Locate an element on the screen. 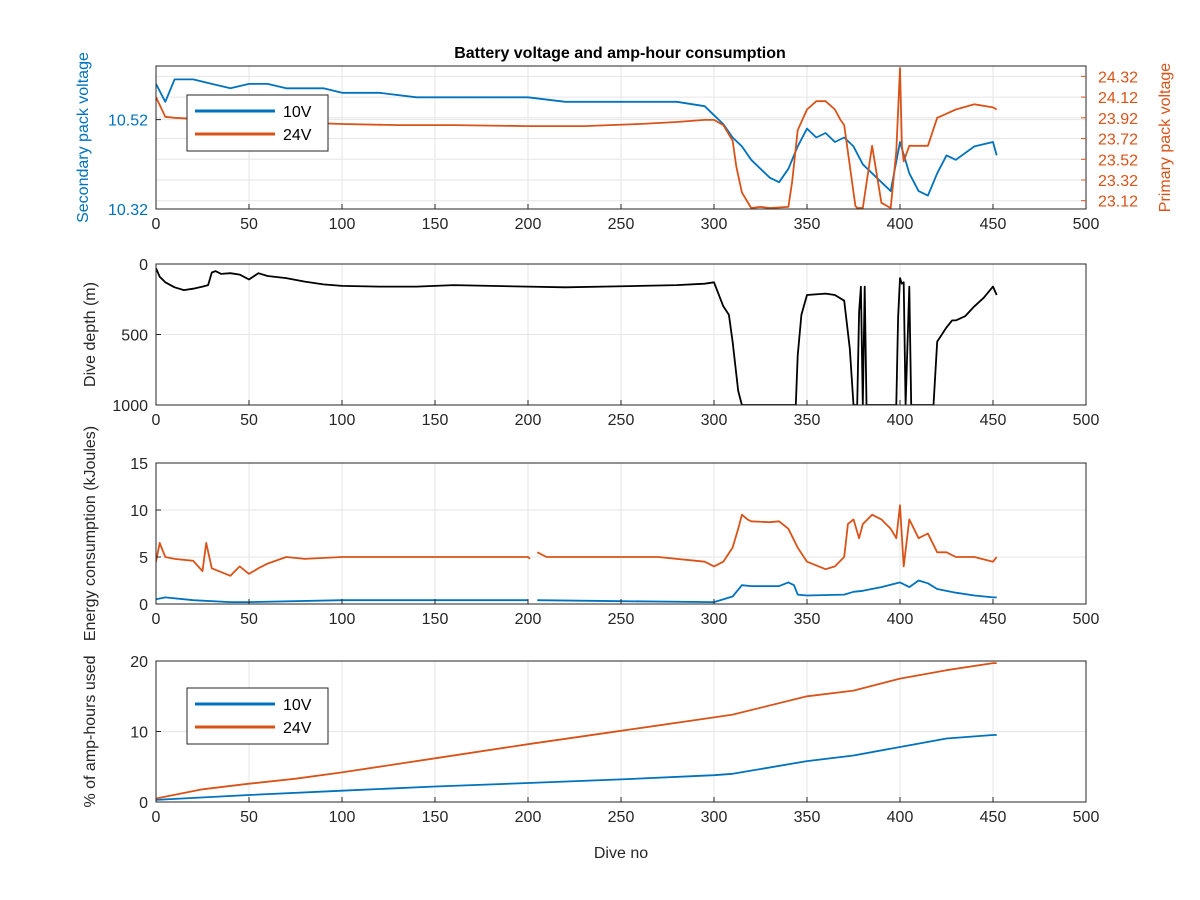  y-right-axis-label: Primary pack voltage is located at coordinates (1165, 137).